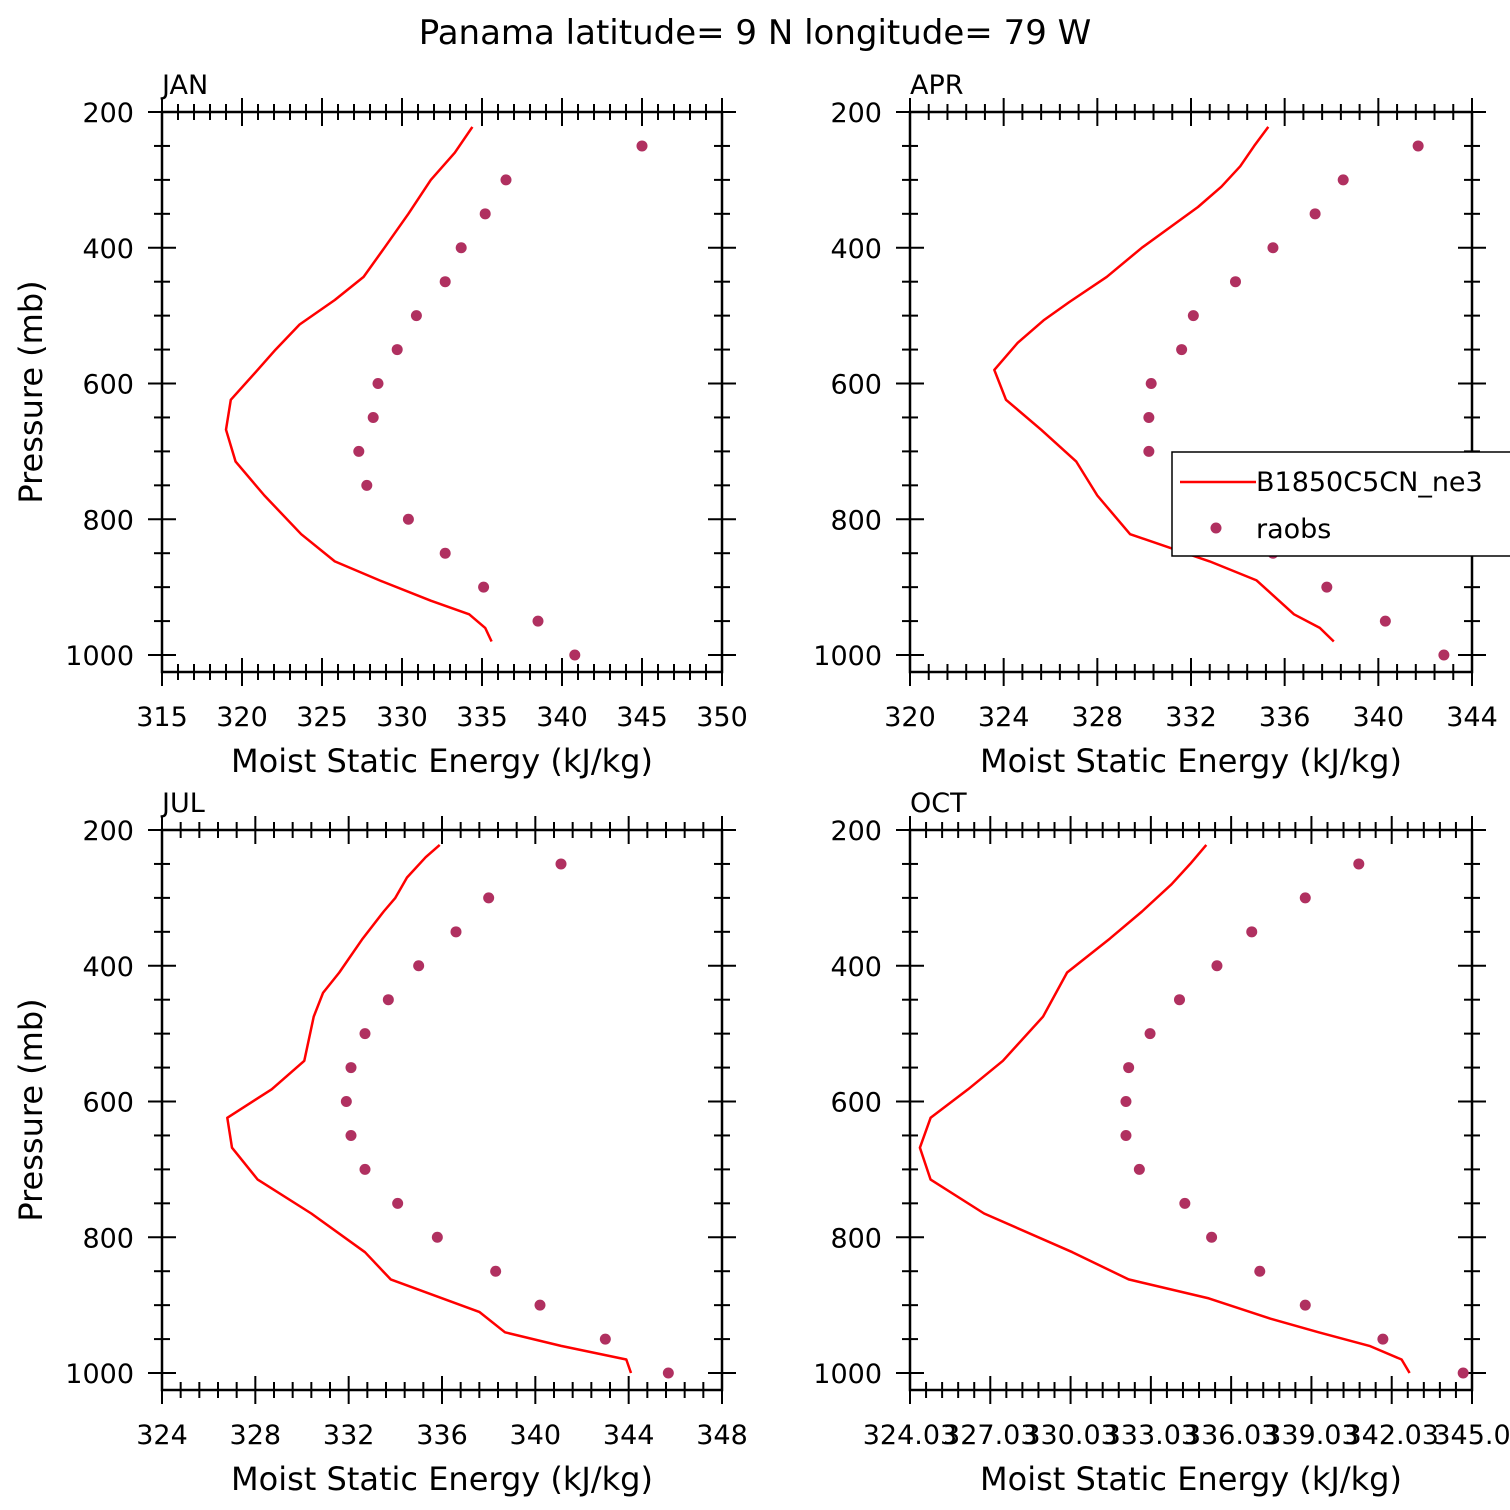 This screenshot has width=1510, height=1510. I want to click on x-tick-label: 324, so click(1004, 717).